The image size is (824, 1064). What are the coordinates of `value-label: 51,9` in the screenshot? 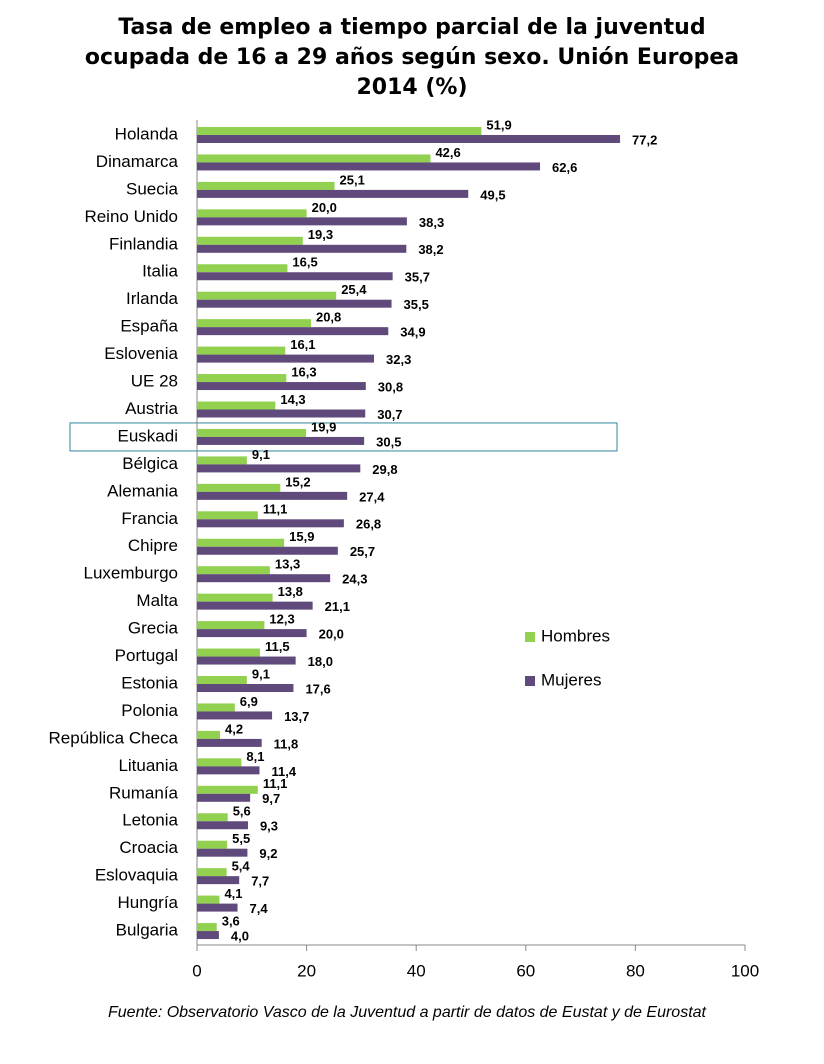 It's located at (498, 124).